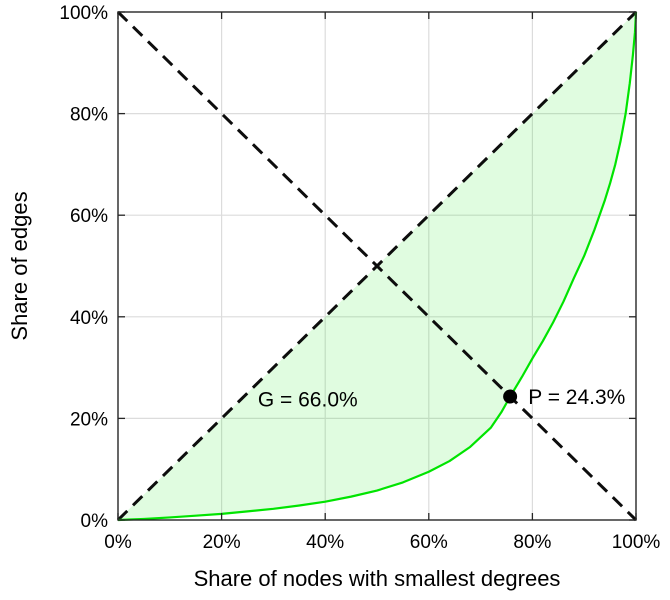  What do you see at coordinates (95, 521) in the screenshot?
I see `y-tick-label: 0%` at bounding box center [95, 521].